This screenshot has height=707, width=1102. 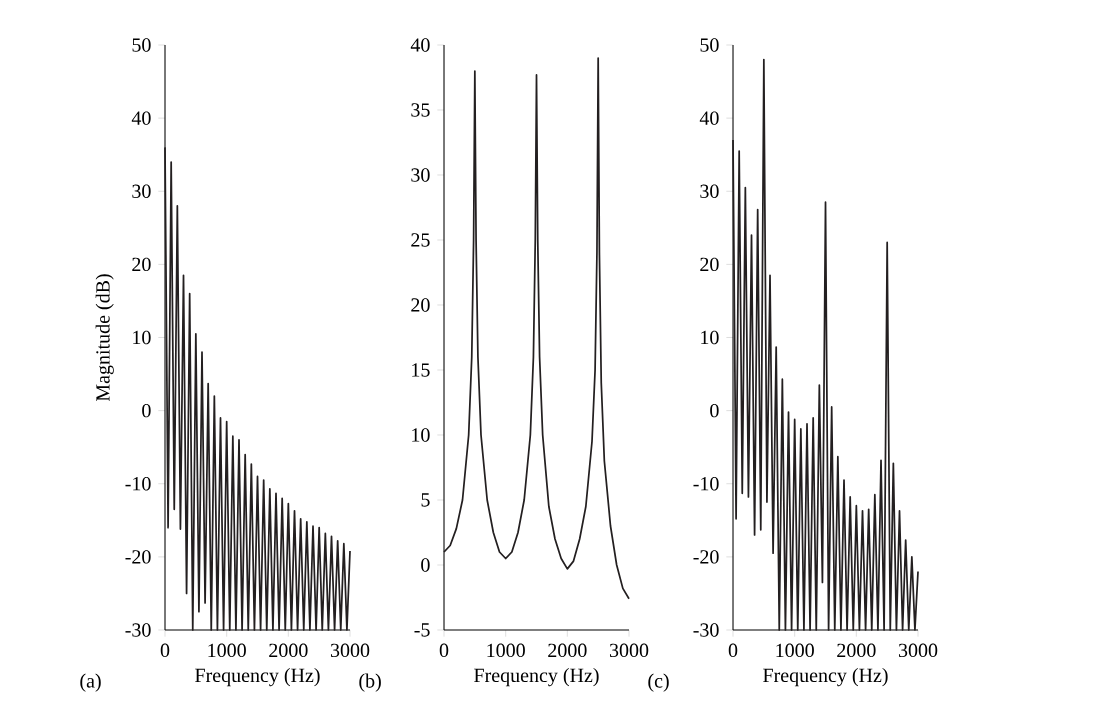 I want to click on y-axis-title: Magnitude (dB), so click(x=104, y=338).